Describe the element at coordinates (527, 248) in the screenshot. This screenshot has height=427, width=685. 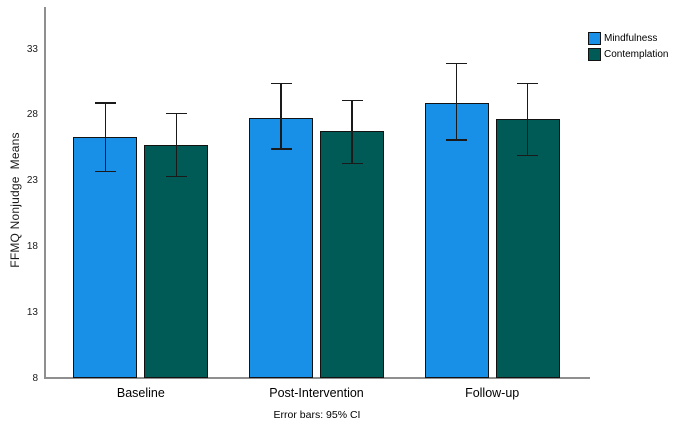
I see `bar-contemplation-follow-up` at that location.